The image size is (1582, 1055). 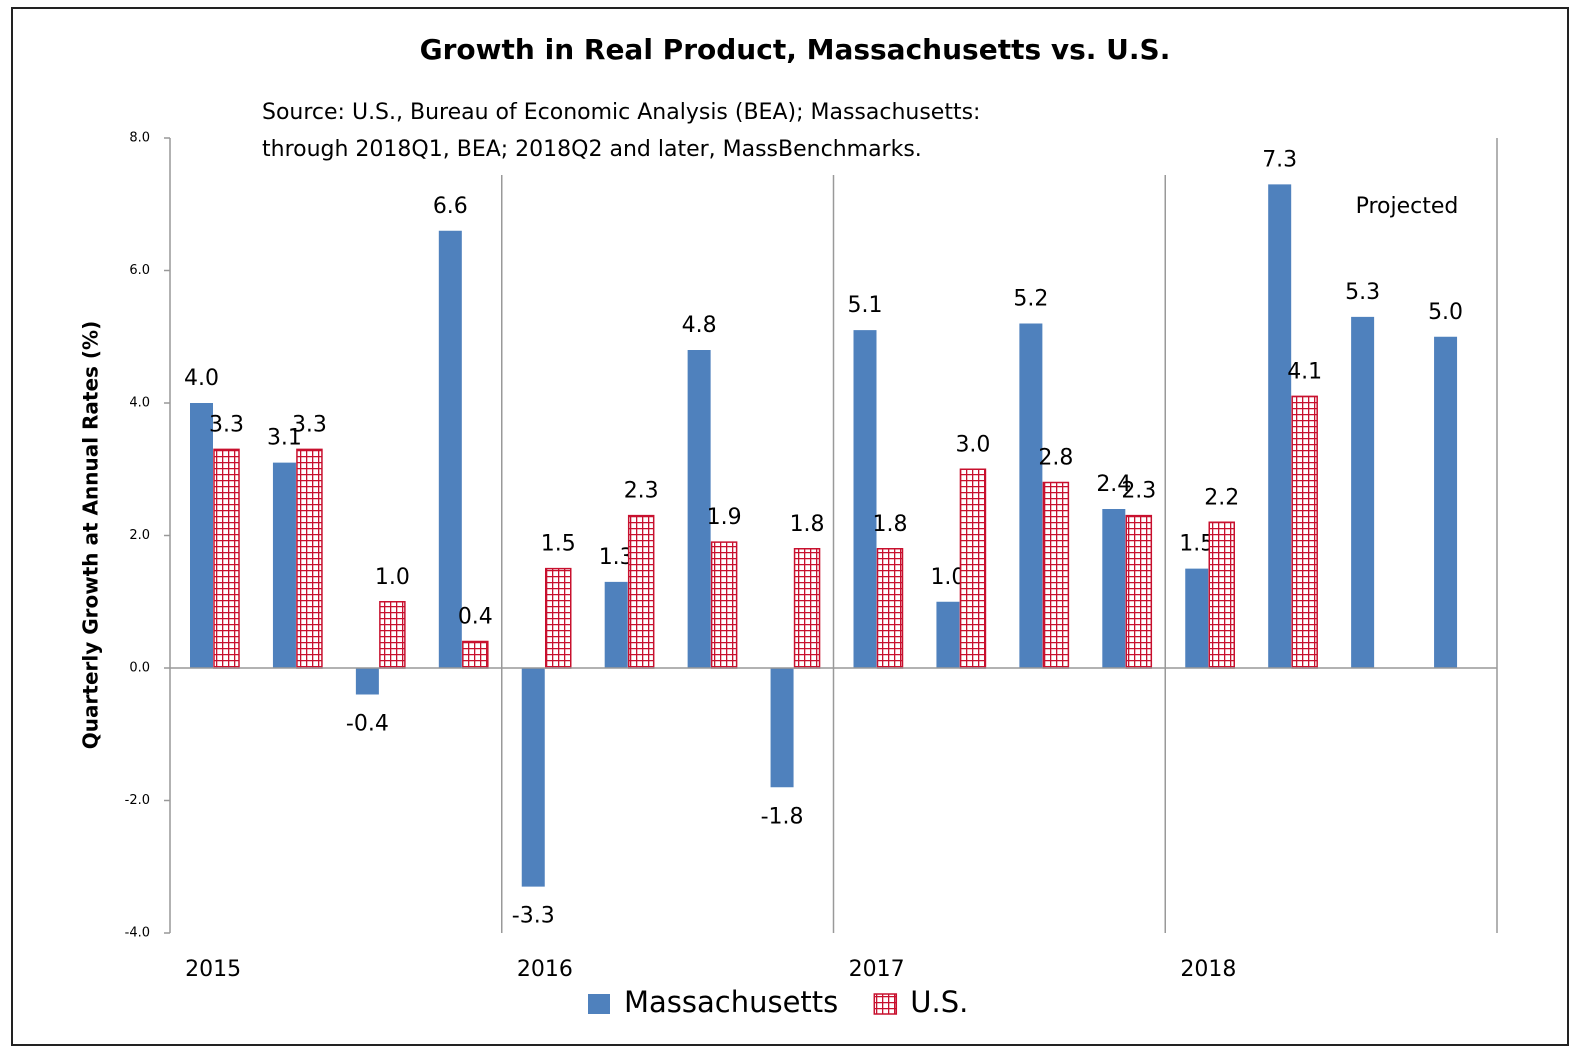 I want to click on value-label: 5.0, so click(x=1445, y=312).